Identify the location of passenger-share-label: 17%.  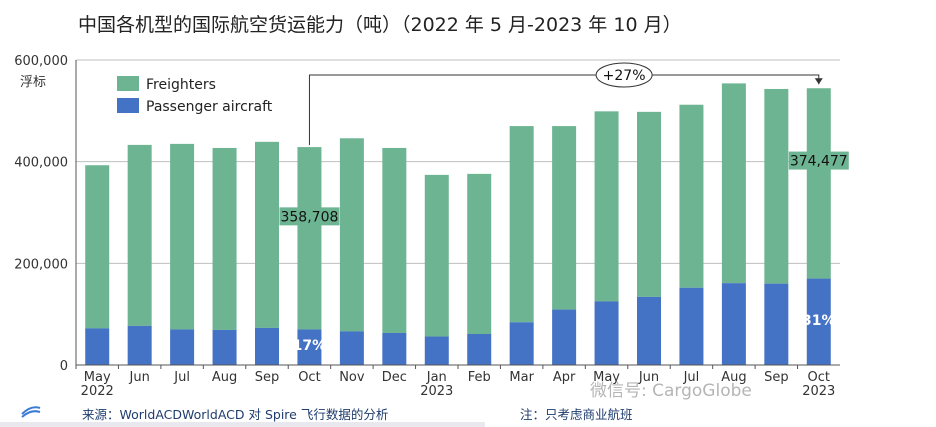
(310, 346).